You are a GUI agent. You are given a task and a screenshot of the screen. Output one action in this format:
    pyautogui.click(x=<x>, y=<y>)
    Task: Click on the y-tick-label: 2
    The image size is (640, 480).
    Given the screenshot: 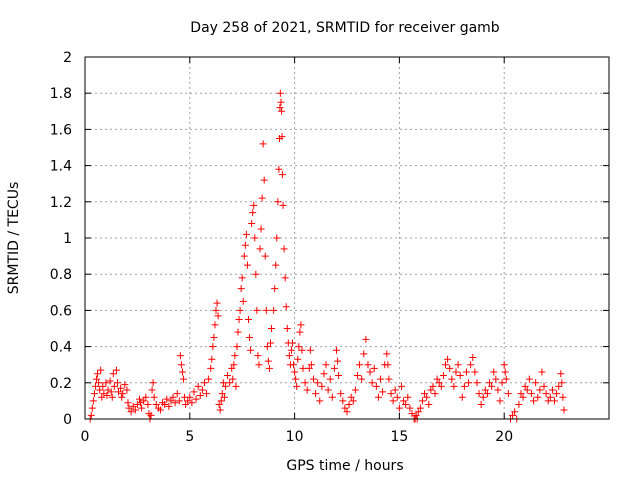 What is the action you would take?
    pyautogui.click(x=67, y=58)
    